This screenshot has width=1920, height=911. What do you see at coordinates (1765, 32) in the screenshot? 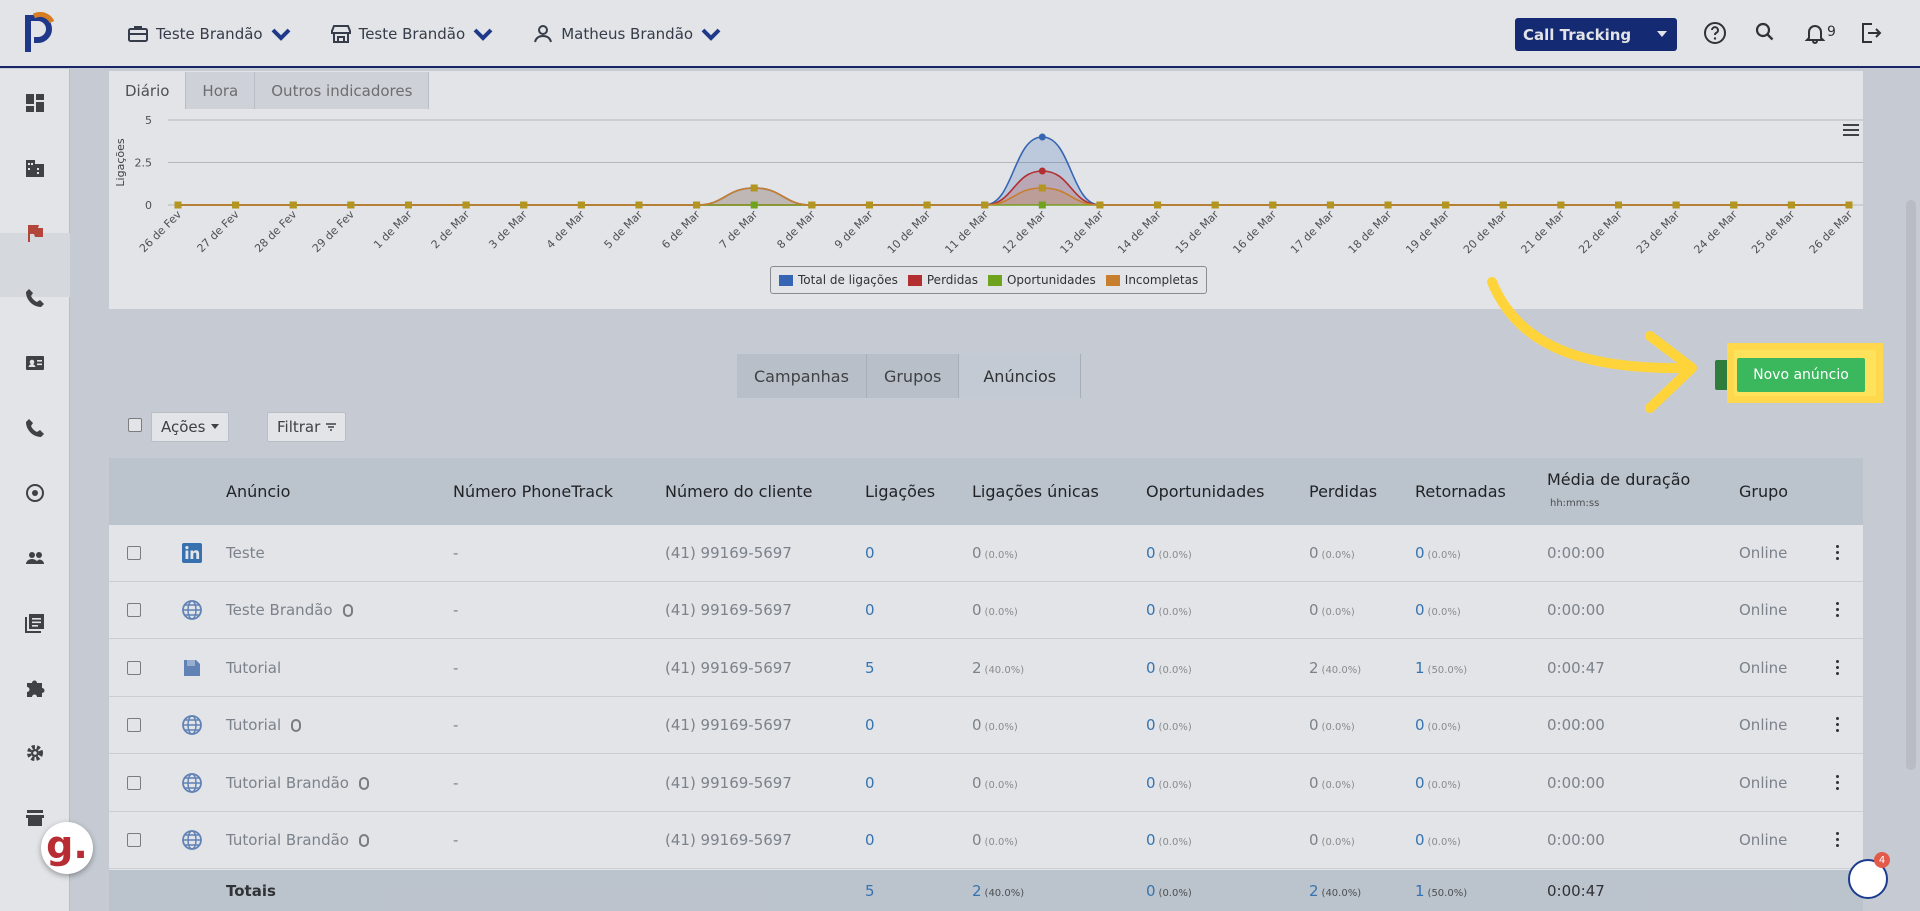
I see `search-icon` at bounding box center [1765, 32].